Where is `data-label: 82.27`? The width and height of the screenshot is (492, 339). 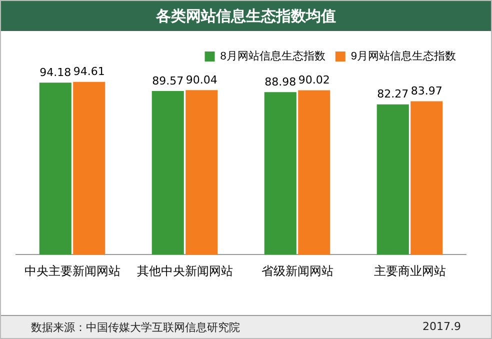
data-label: 82.27 is located at coordinates (393, 94).